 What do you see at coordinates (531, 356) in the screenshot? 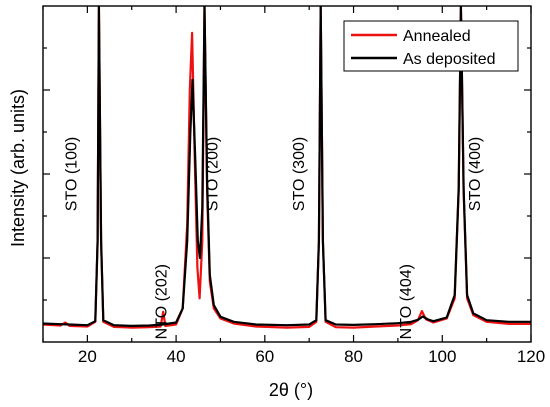
I see `x-tick-label: 120` at bounding box center [531, 356].